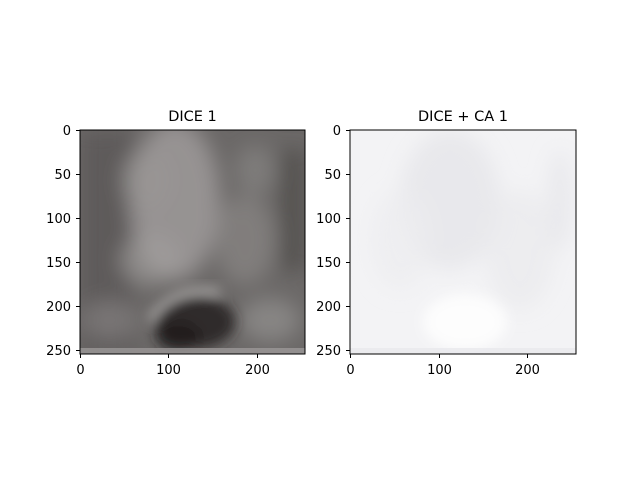 The image size is (640, 485). Describe the element at coordinates (192, 117) in the screenshot. I see `panel-title: DICE 1` at that location.